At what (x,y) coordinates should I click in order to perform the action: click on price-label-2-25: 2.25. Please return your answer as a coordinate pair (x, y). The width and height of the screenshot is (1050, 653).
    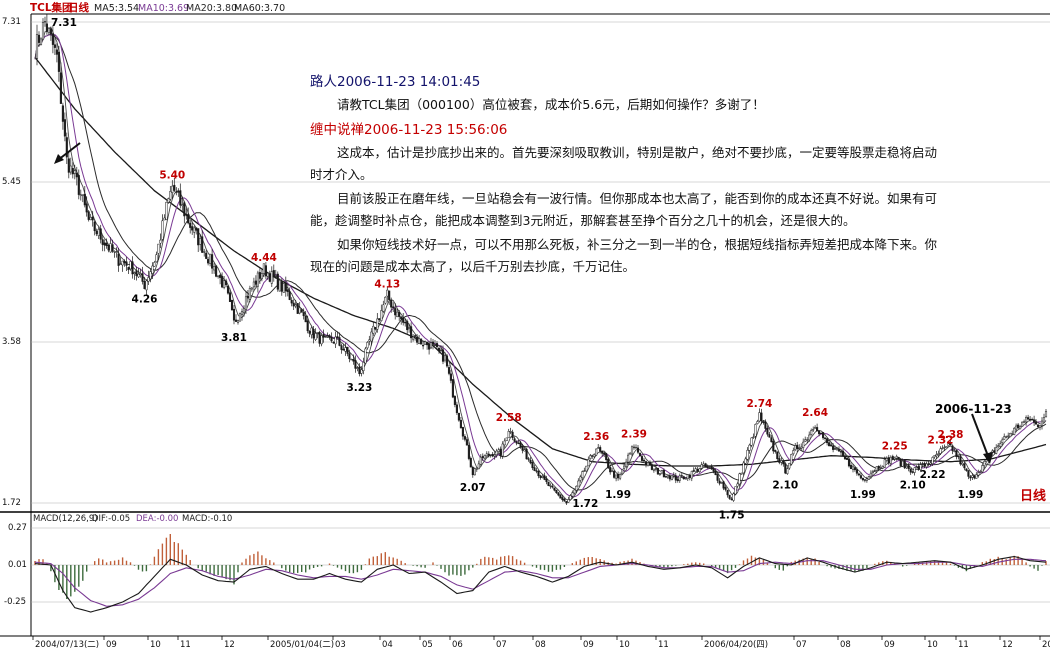
    Looking at the image, I should click on (895, 446).